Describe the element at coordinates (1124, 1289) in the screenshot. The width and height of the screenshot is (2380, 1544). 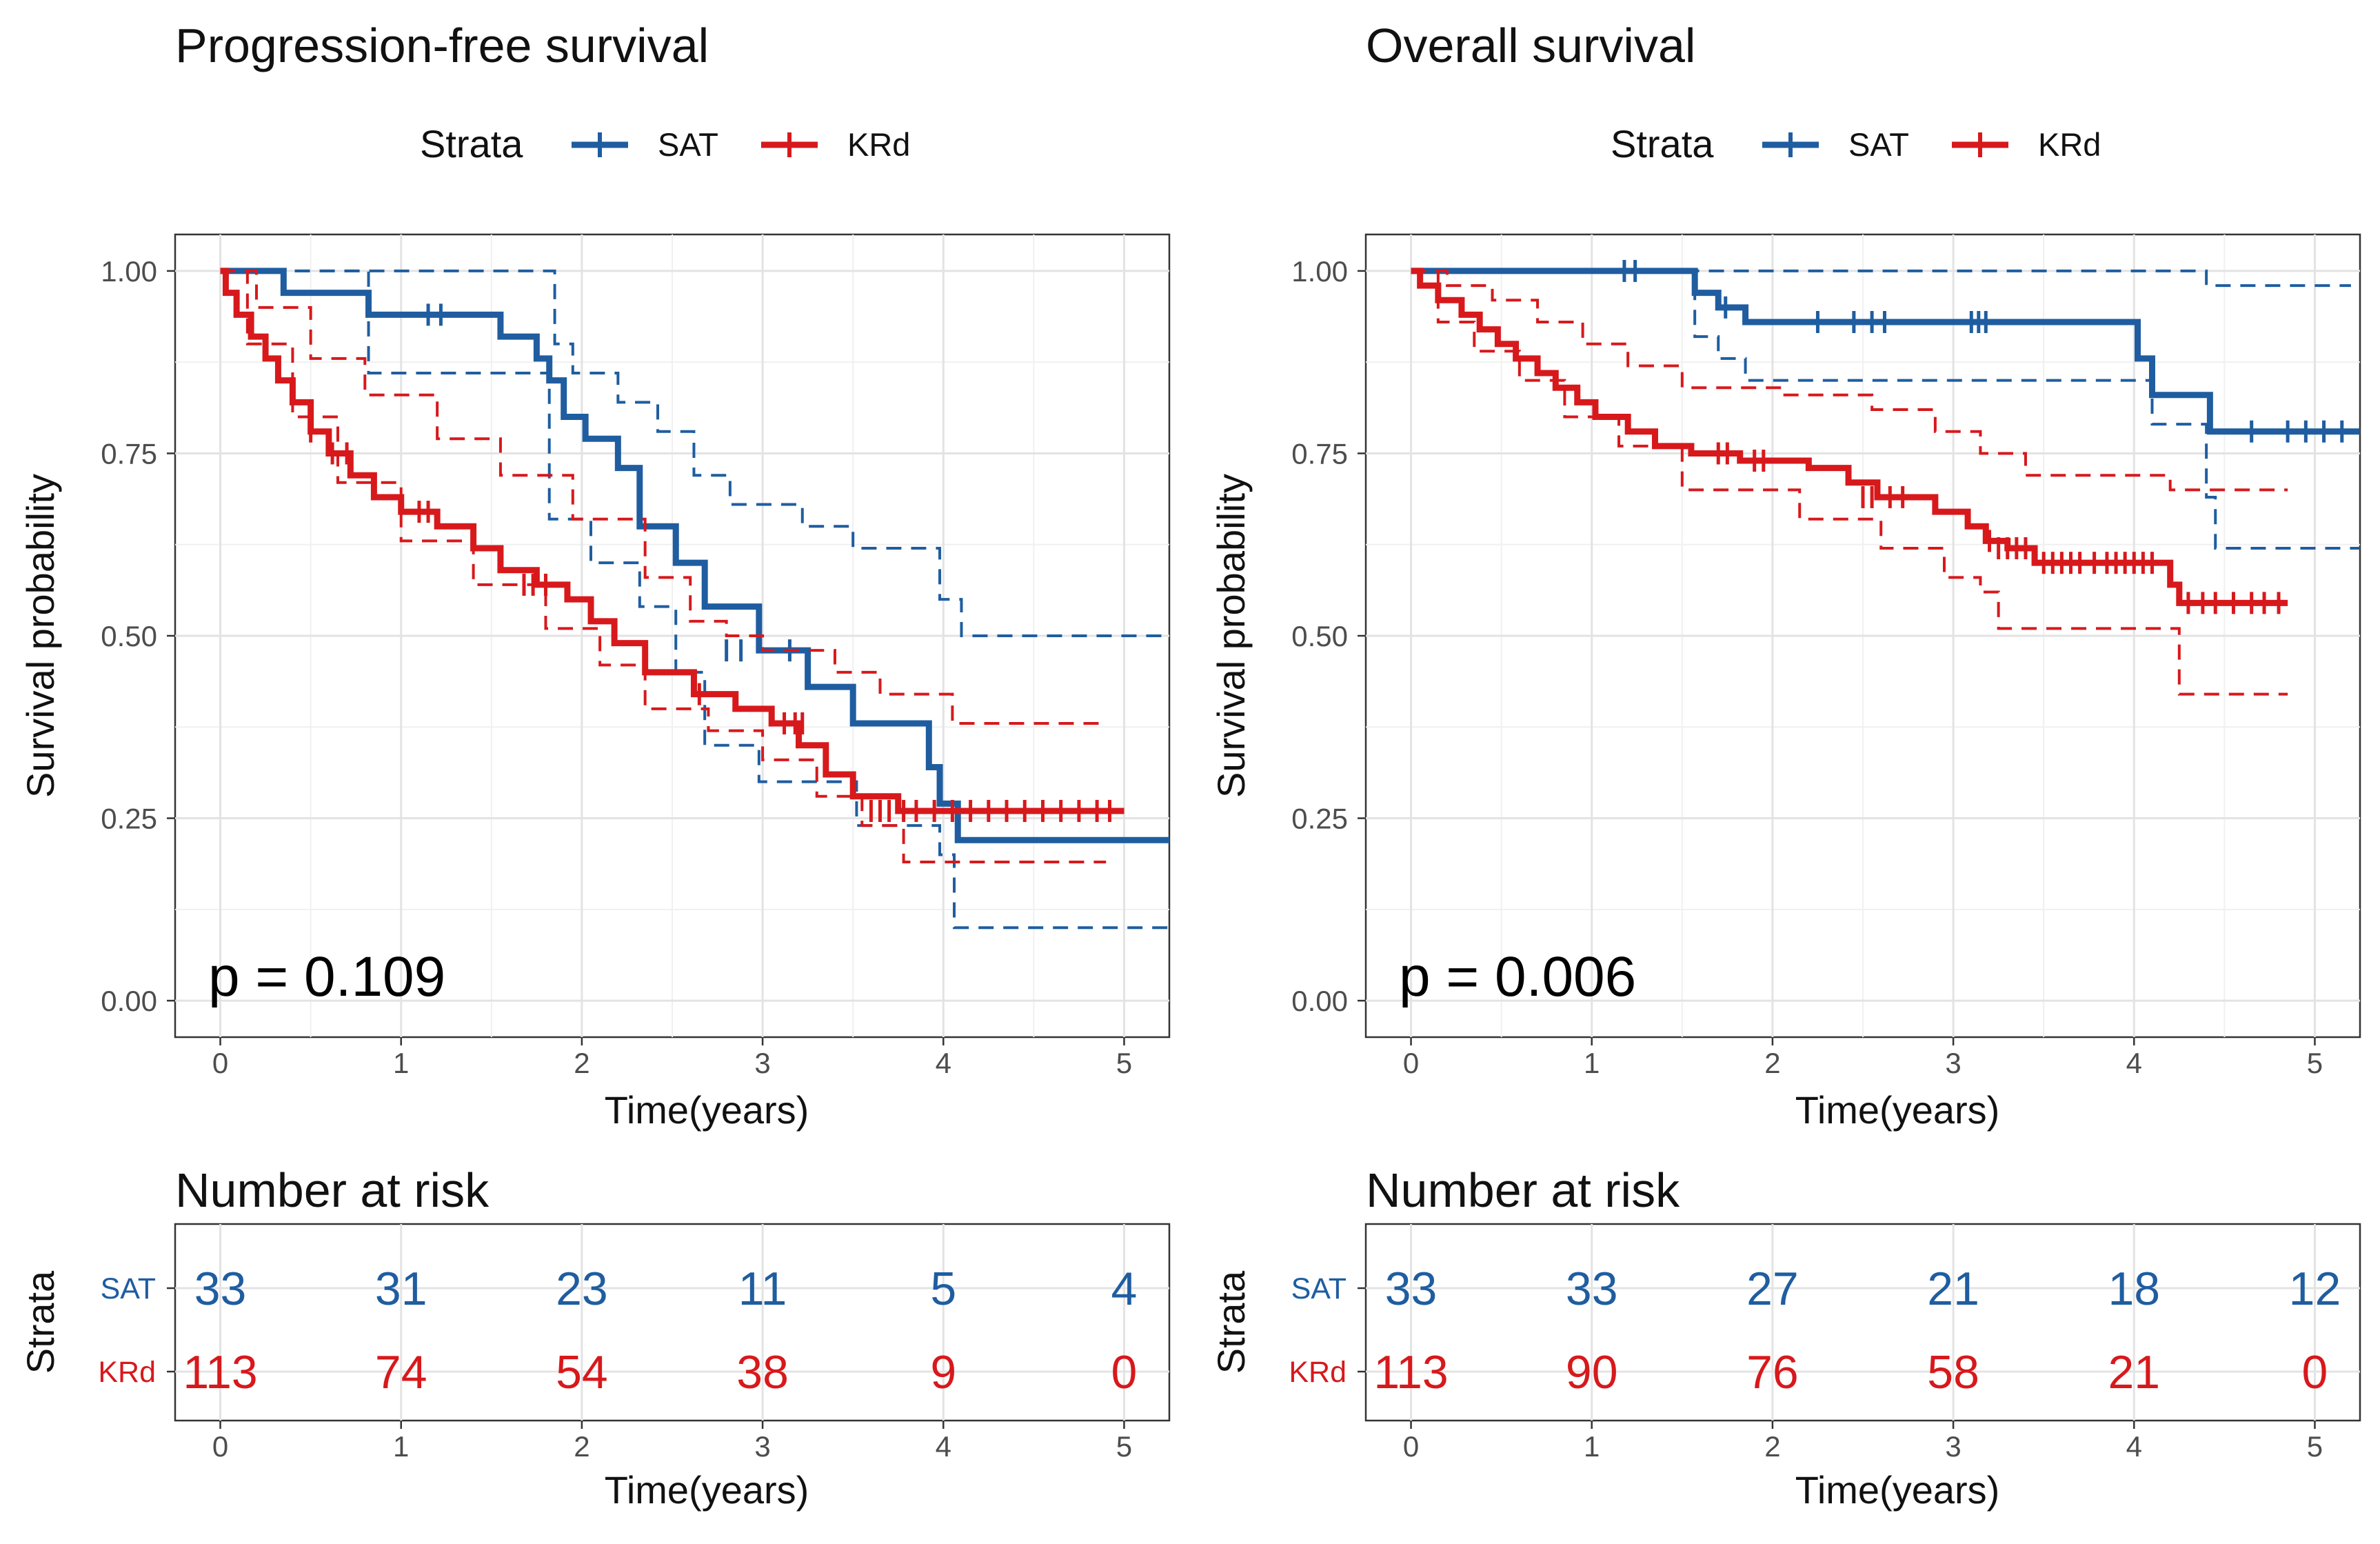
I see `risk-count-sat: 4` at that location.